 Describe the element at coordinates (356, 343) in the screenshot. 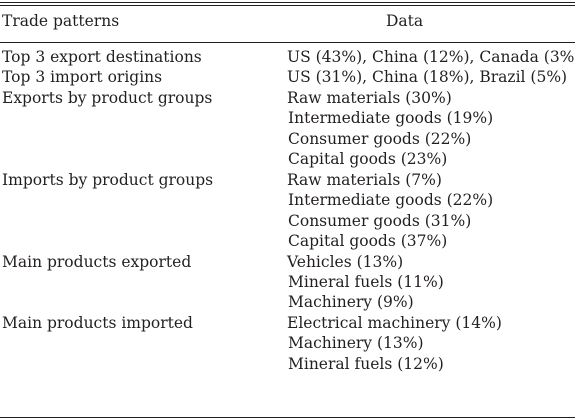

I see `row-value: Machinery (13%)` at that location.